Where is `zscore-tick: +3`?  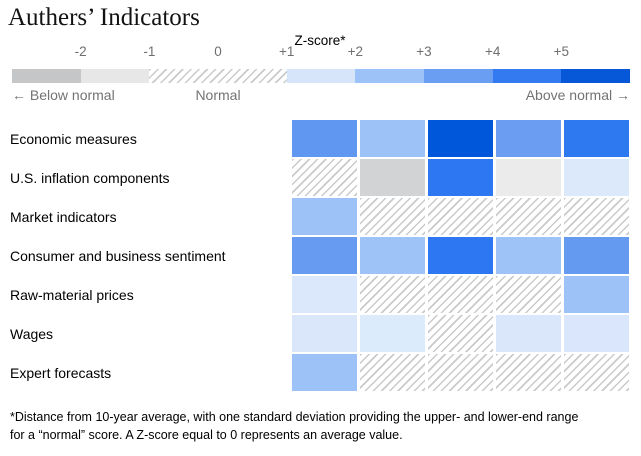
zscore-tick: +3 is located at coordinates (424, 51).